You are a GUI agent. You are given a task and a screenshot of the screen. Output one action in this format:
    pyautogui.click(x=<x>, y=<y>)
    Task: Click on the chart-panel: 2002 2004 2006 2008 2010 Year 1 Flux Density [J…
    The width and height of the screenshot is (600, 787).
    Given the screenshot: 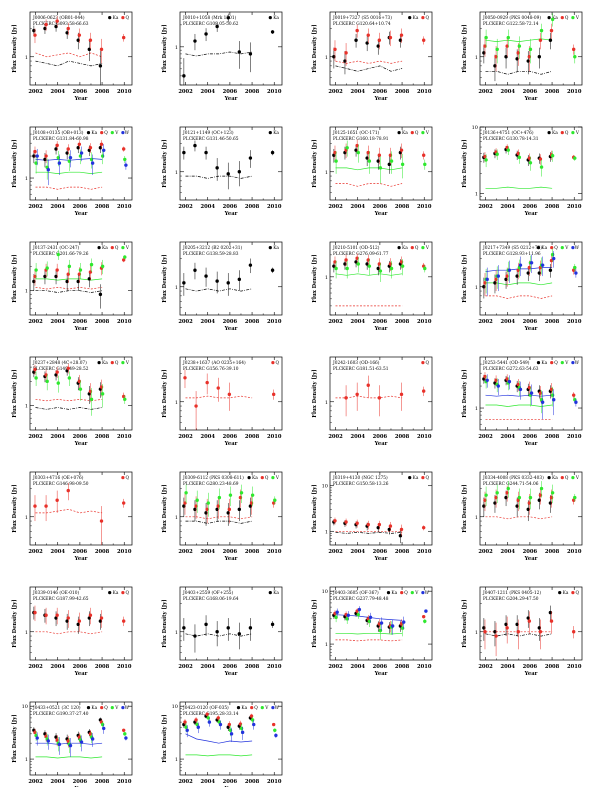 What is the action you would take?
    pyautogui.click(x=372, y=286)
    